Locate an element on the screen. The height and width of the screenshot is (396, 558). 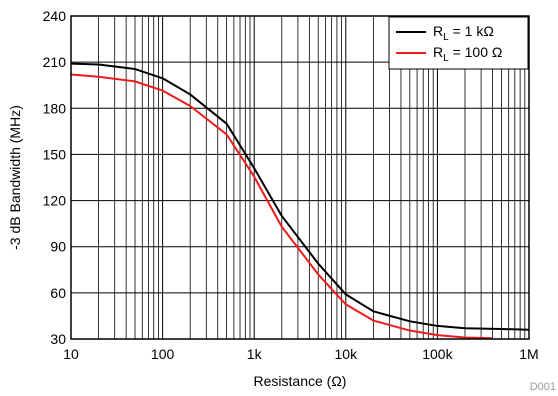
y-axis-label: -3 dB Bandwidth (MHz) is located at coordinates (15, 177).